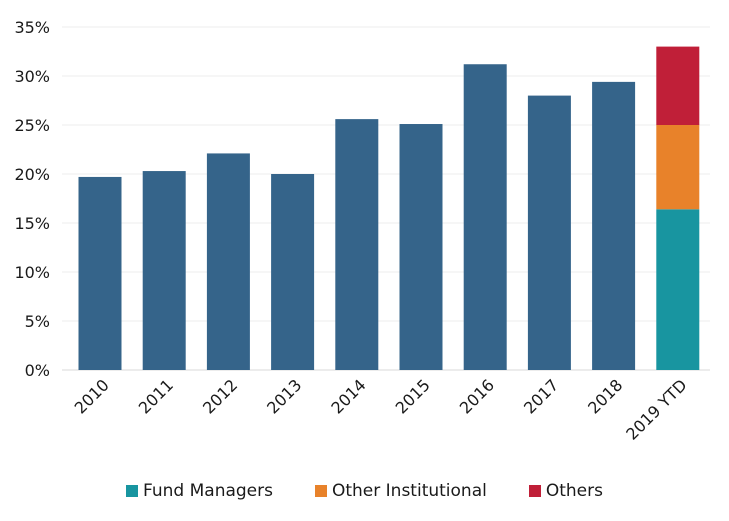 The height and width of the screenshot is (521, 729). Describe the element at coordinates (357, 245) in the screenshot. I see `bar-2014` at that location.